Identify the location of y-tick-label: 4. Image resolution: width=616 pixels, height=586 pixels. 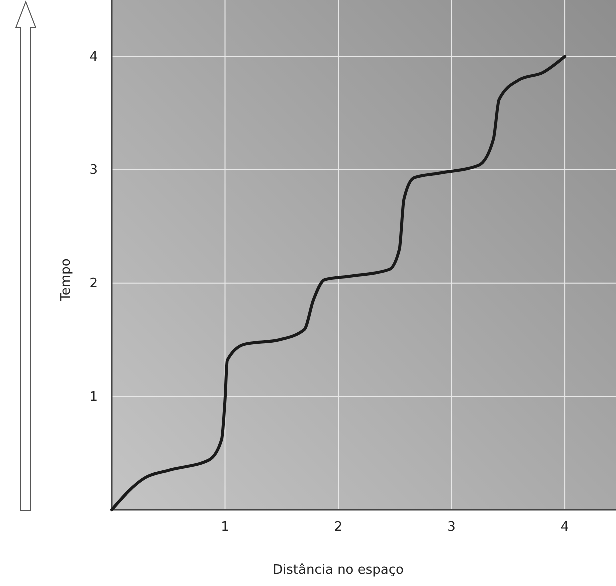
(94, 57).